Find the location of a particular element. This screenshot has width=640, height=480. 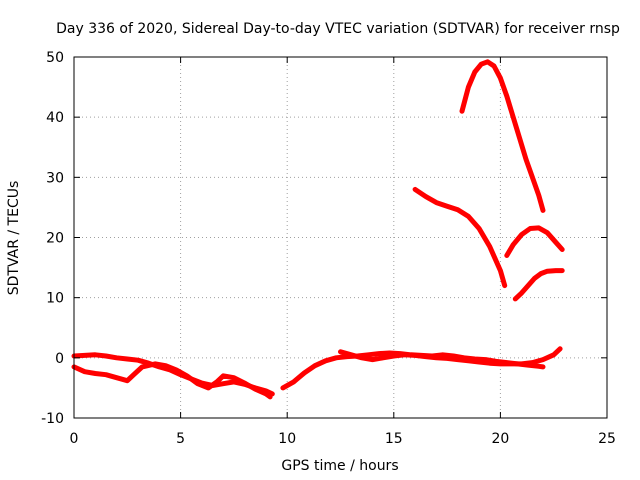

x-axis-label: GPS time / hours is located at coordinates (339, 466).